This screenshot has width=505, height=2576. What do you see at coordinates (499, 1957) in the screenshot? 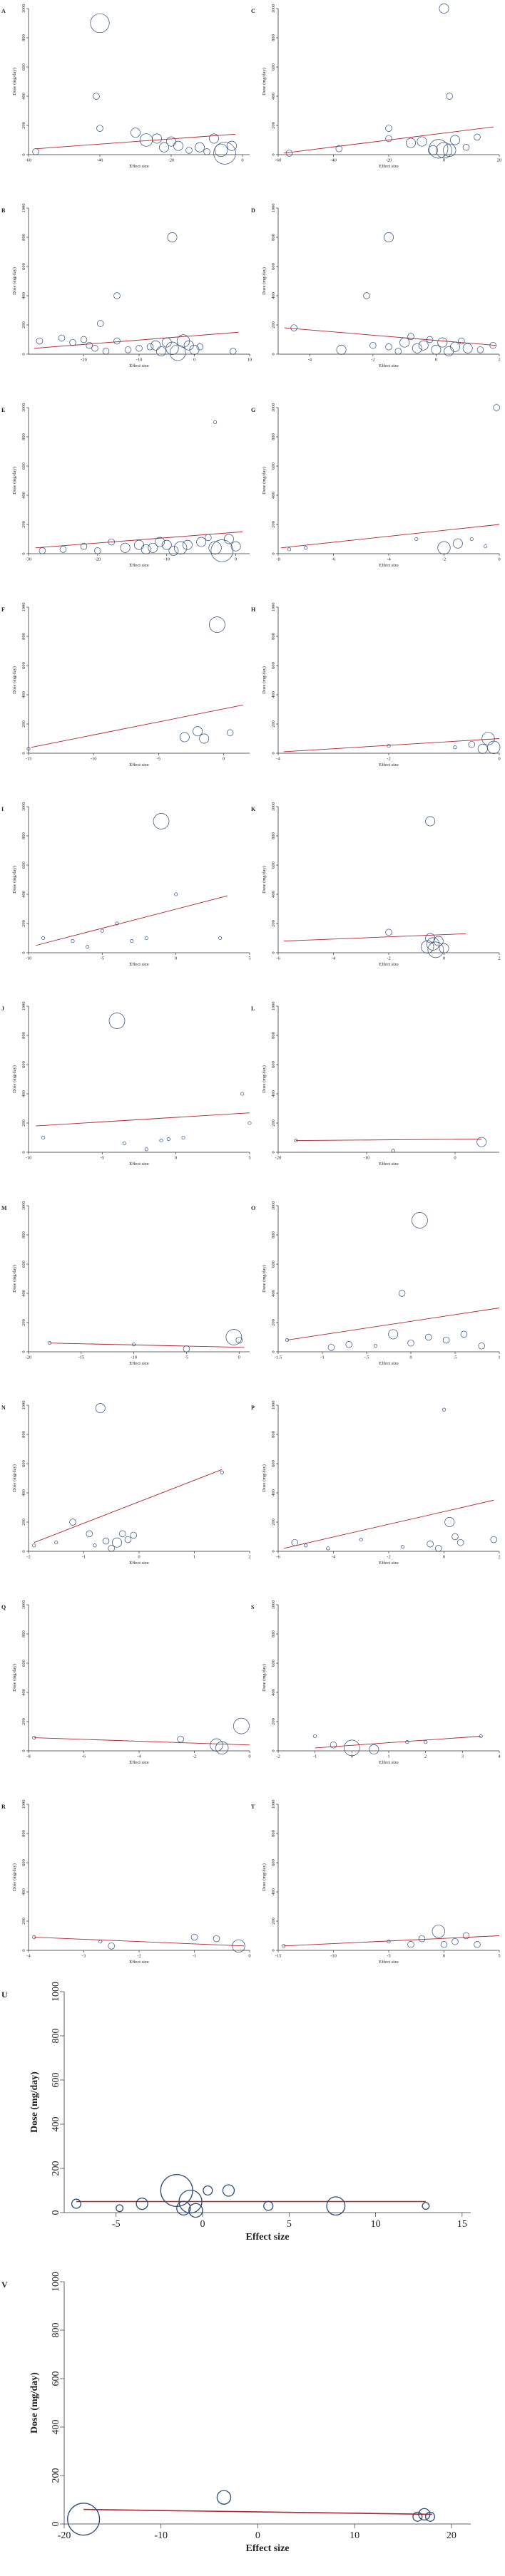
I see `x-tick-label: 5` at bounding box center [499, 1957].